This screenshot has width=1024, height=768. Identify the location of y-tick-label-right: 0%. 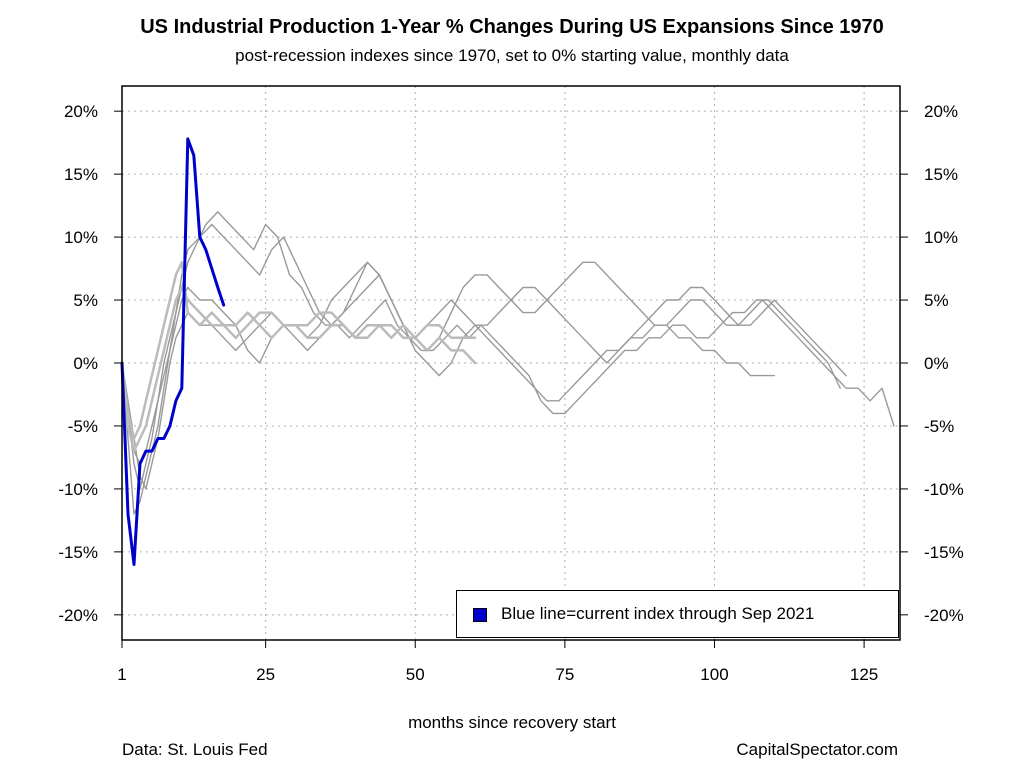
(936, 363).